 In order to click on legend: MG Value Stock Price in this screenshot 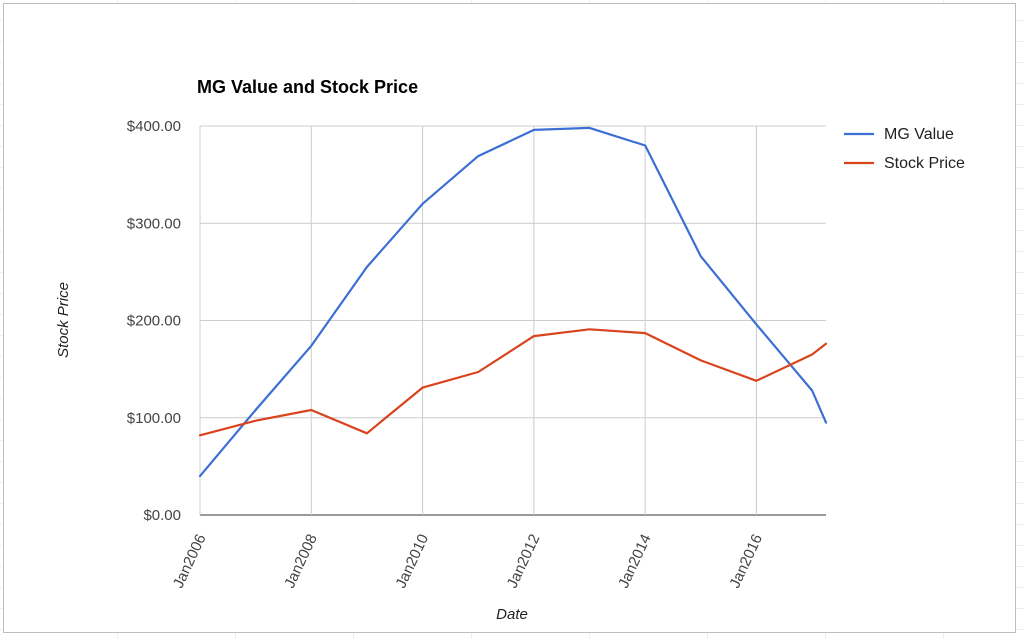, I will do `click(904, 149)`.